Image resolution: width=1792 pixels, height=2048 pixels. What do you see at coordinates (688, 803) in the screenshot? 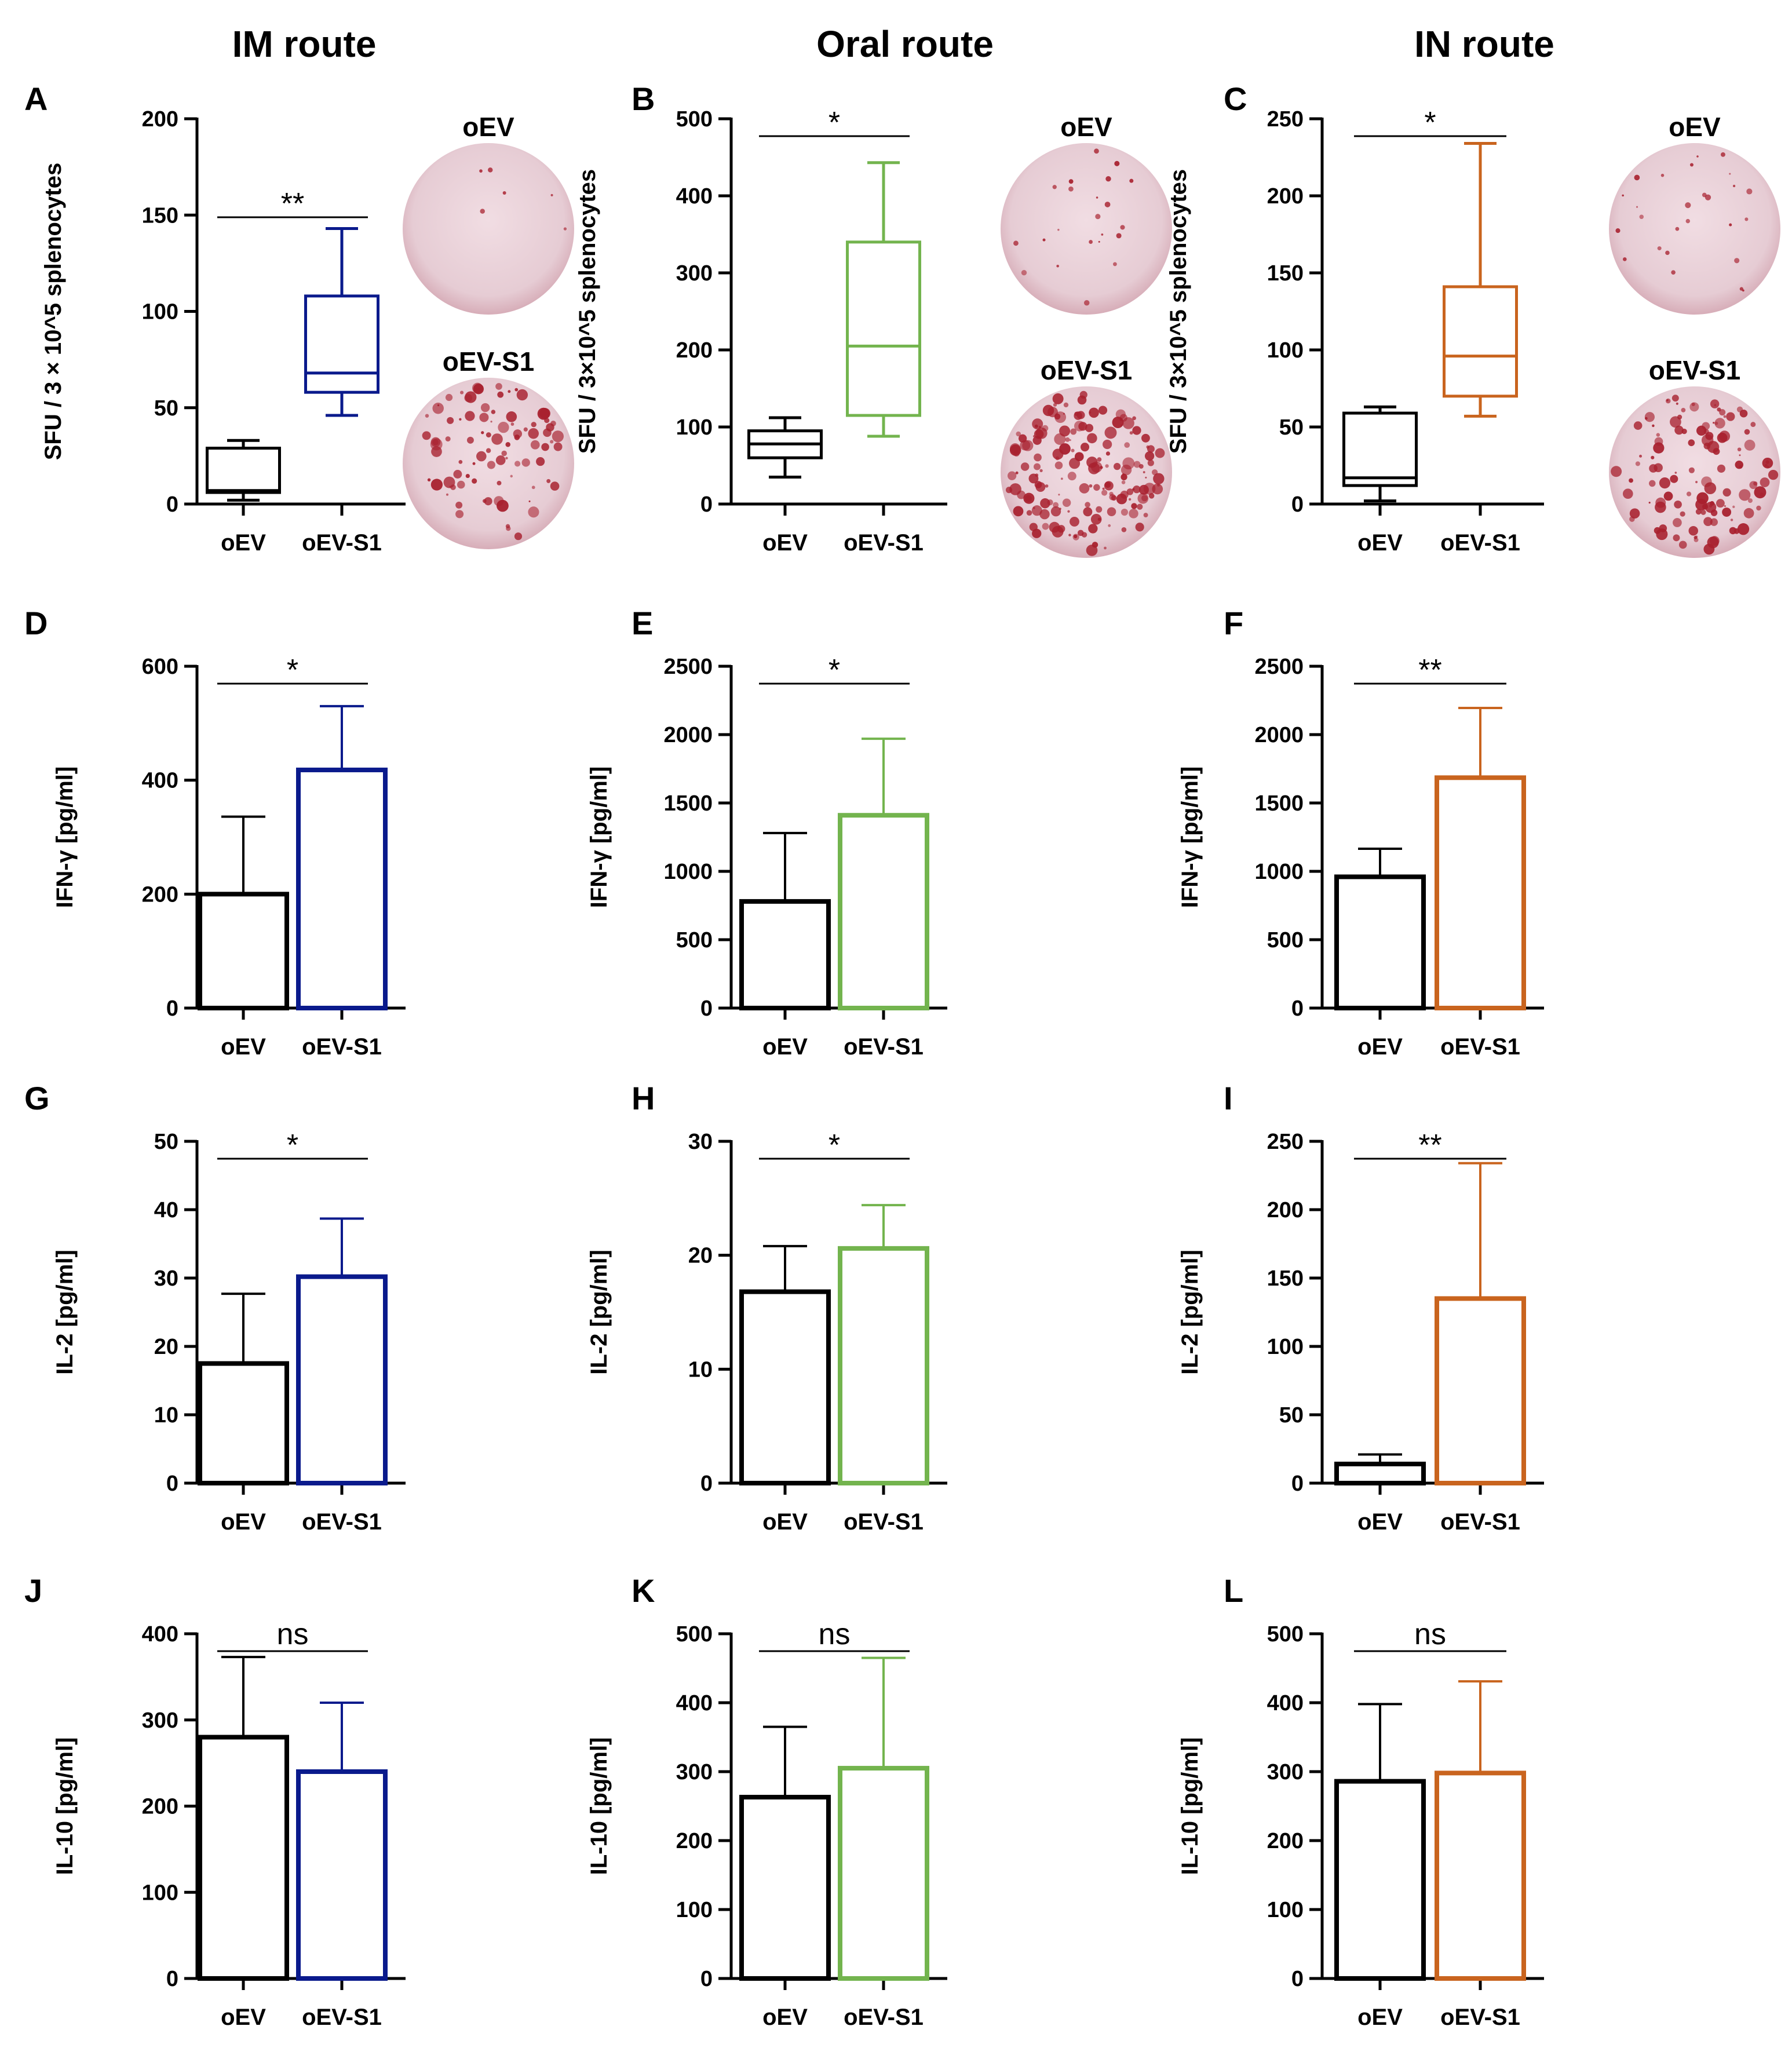
I see `y-tick-label: 1500` at bounding box center [688, 803].